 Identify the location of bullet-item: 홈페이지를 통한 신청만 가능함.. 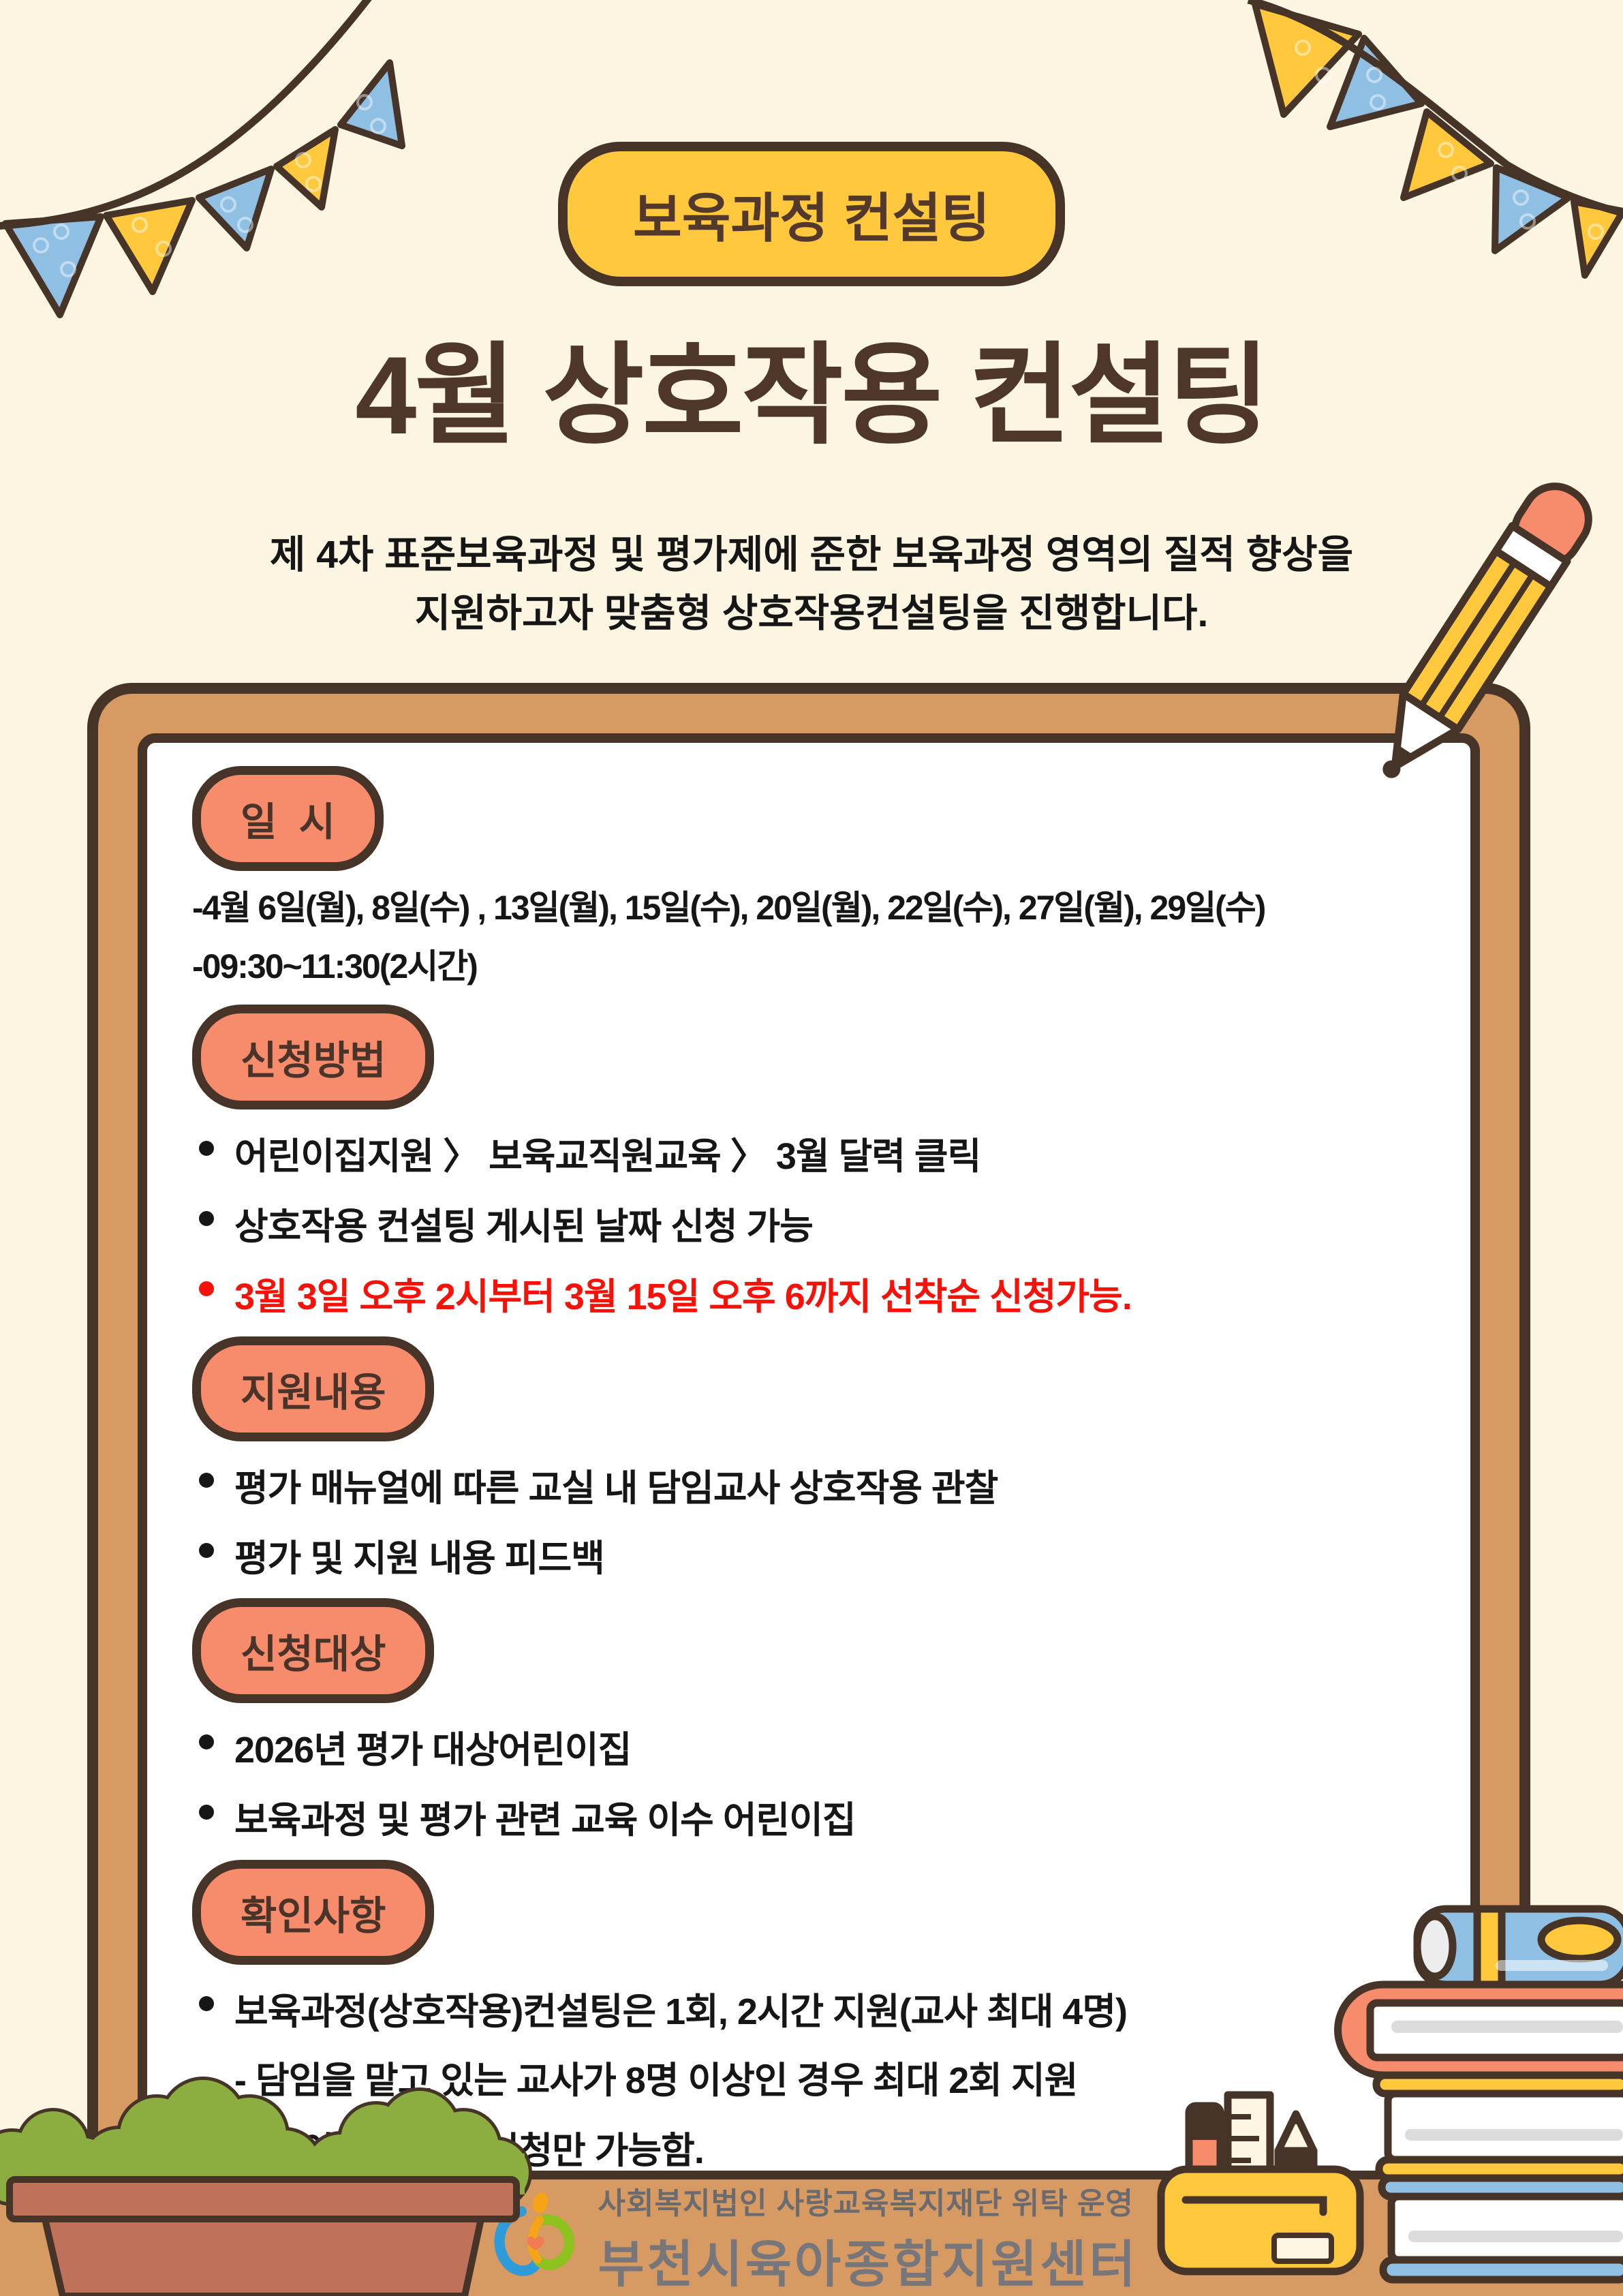
(808, 2147).